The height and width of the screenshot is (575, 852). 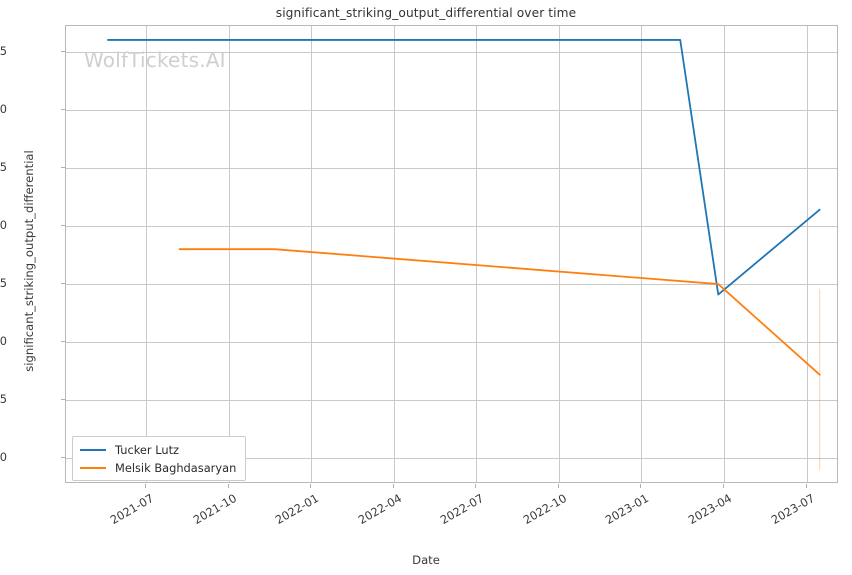 I want to click on gridline-horizontal-30.0, so click(x=451, y=110).